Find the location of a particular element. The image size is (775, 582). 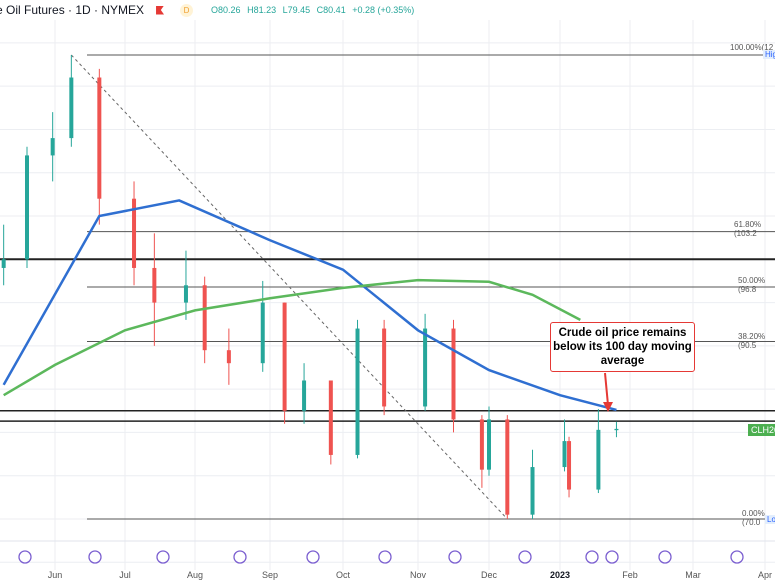

x-tick-label: Aug is located at coordinates (195, 575).